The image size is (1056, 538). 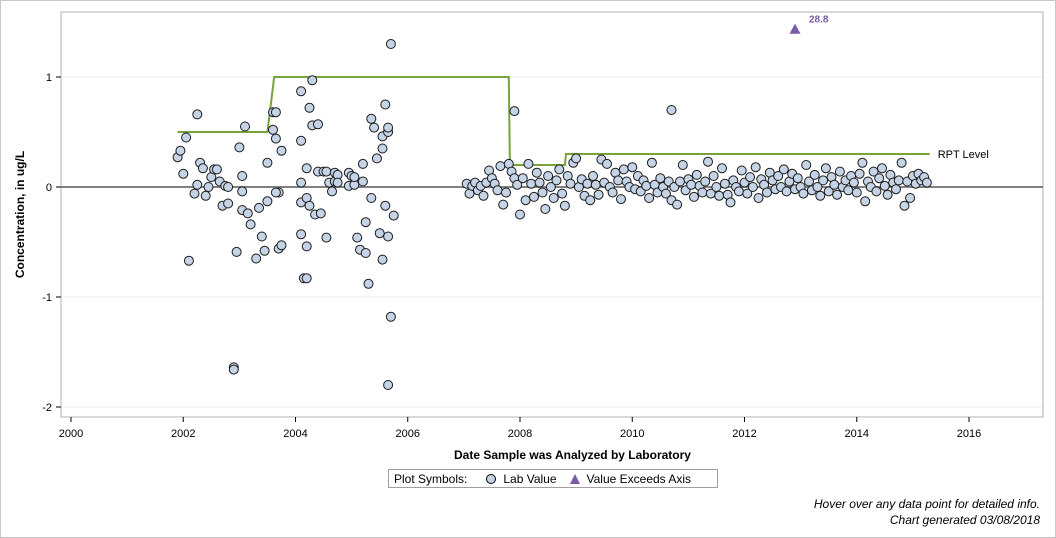 I want to click on exceeds-axis-point, so click(x=795, y=28).